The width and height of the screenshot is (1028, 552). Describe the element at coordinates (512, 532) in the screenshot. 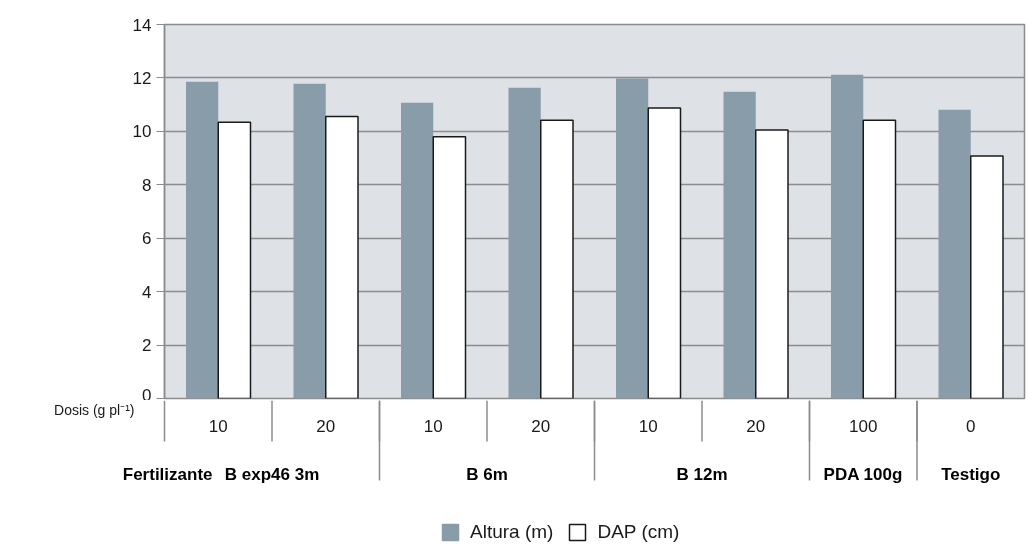

I see `legend-label: Altura (m)` at that location.